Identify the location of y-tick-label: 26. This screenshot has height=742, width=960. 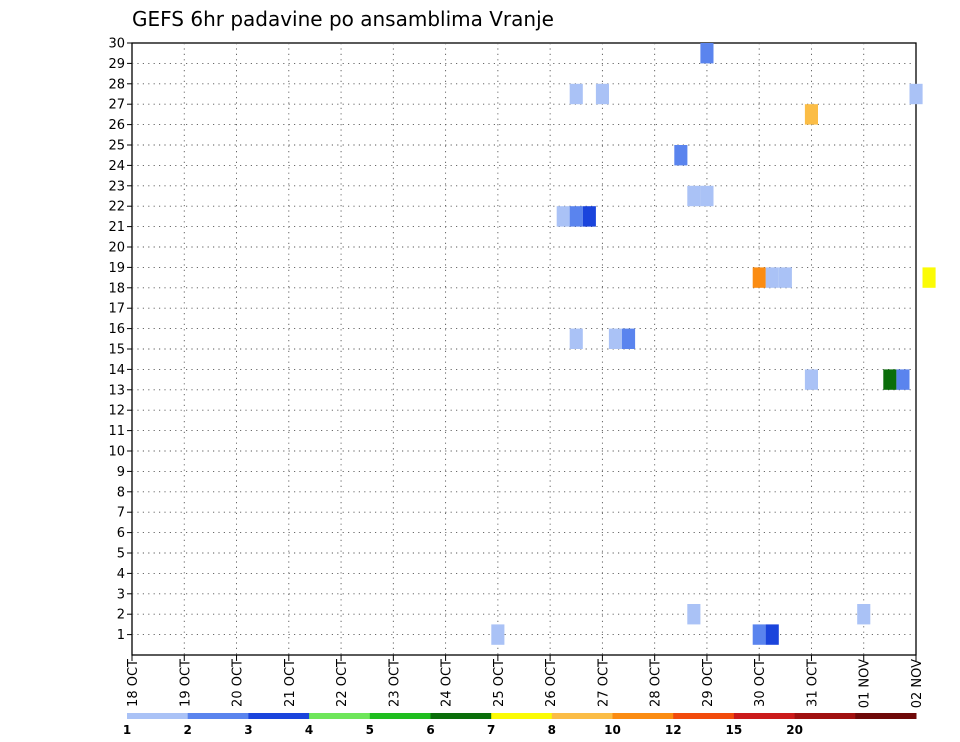
(116, 125).